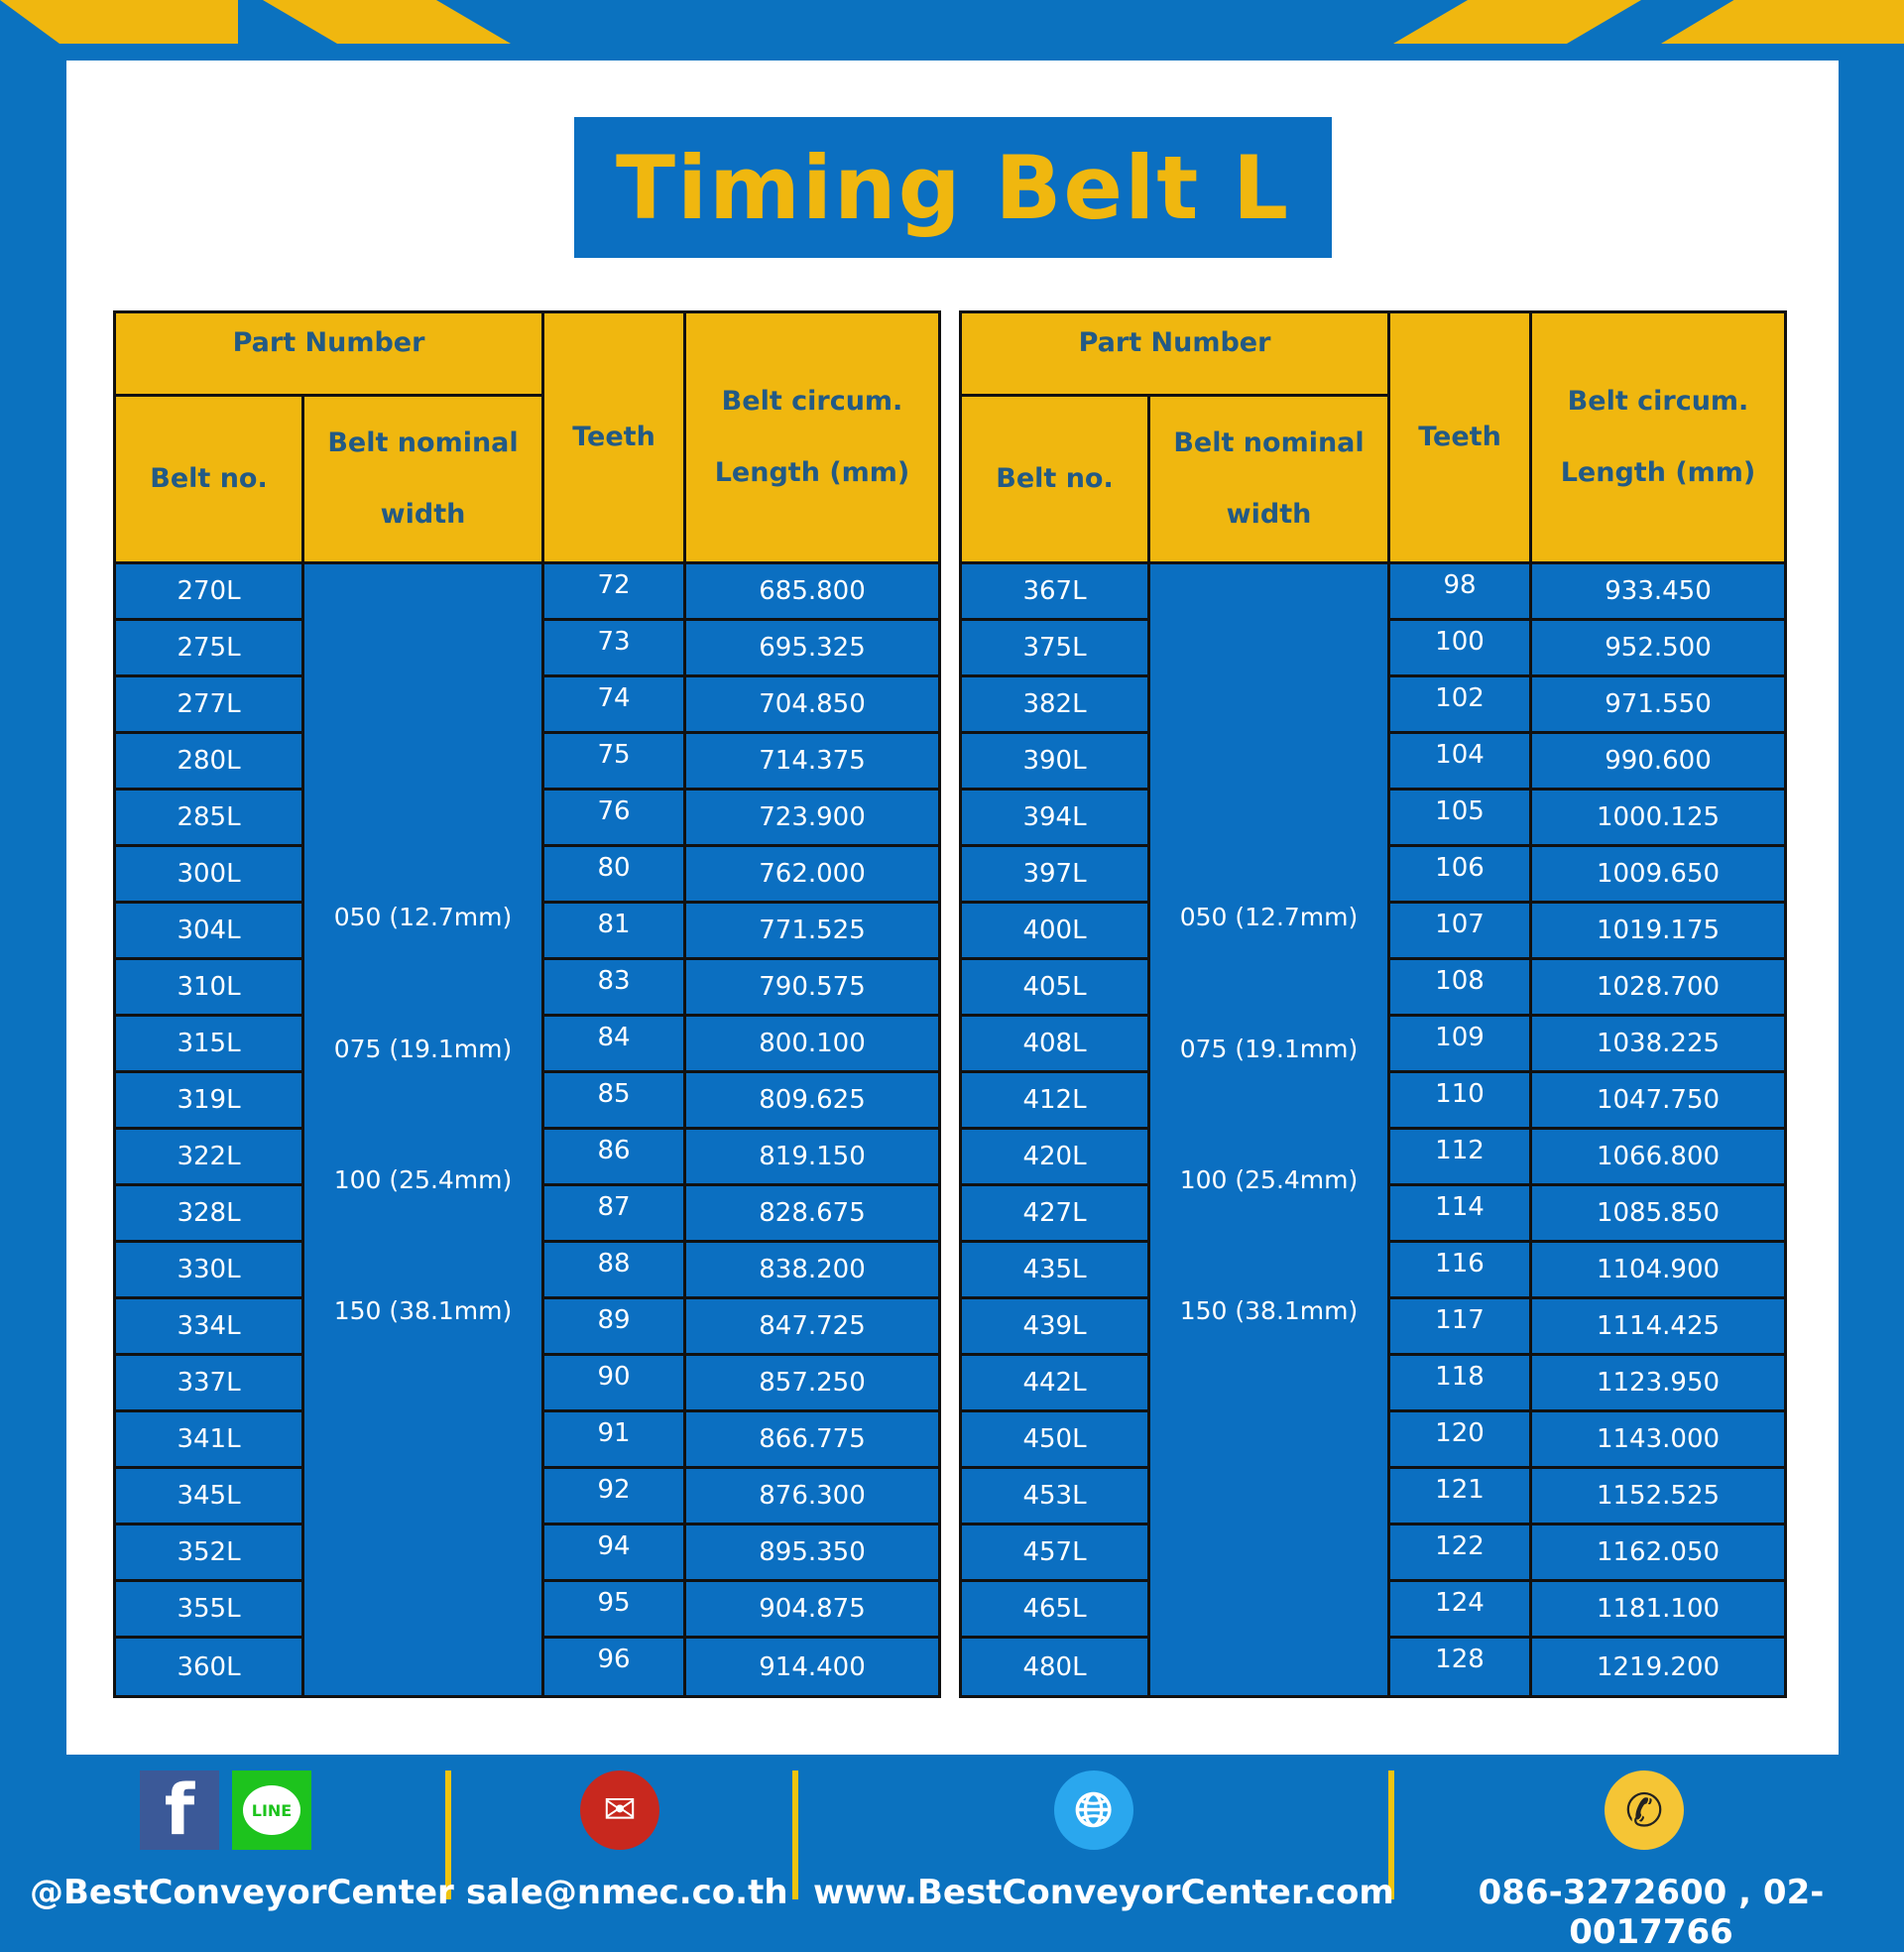 This screenshot has width=1904, height=1952. Describe the element at coordinates (1056, 875) in the screenshot. I see `belt-no-cell: 397L` at that location.